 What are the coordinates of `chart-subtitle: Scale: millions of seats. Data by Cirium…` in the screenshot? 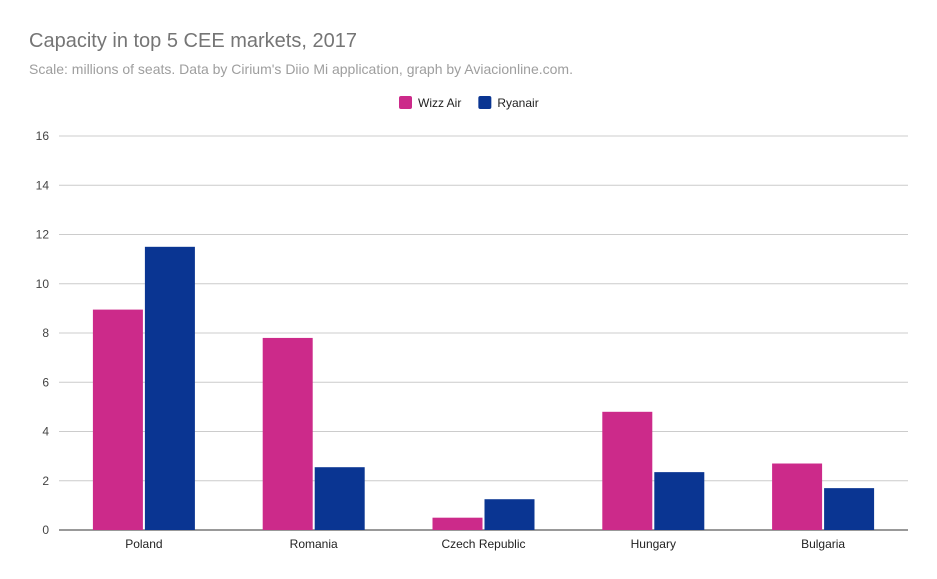 It's located at (301, 69).